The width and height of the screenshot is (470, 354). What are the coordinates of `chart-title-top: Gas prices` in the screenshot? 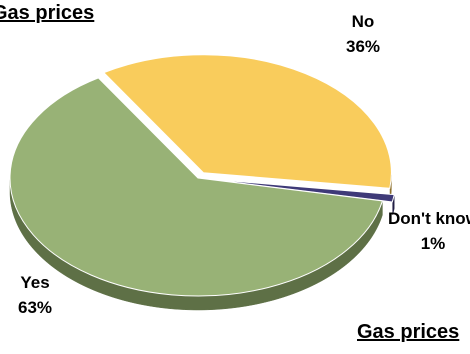 It's located at (47, 13).